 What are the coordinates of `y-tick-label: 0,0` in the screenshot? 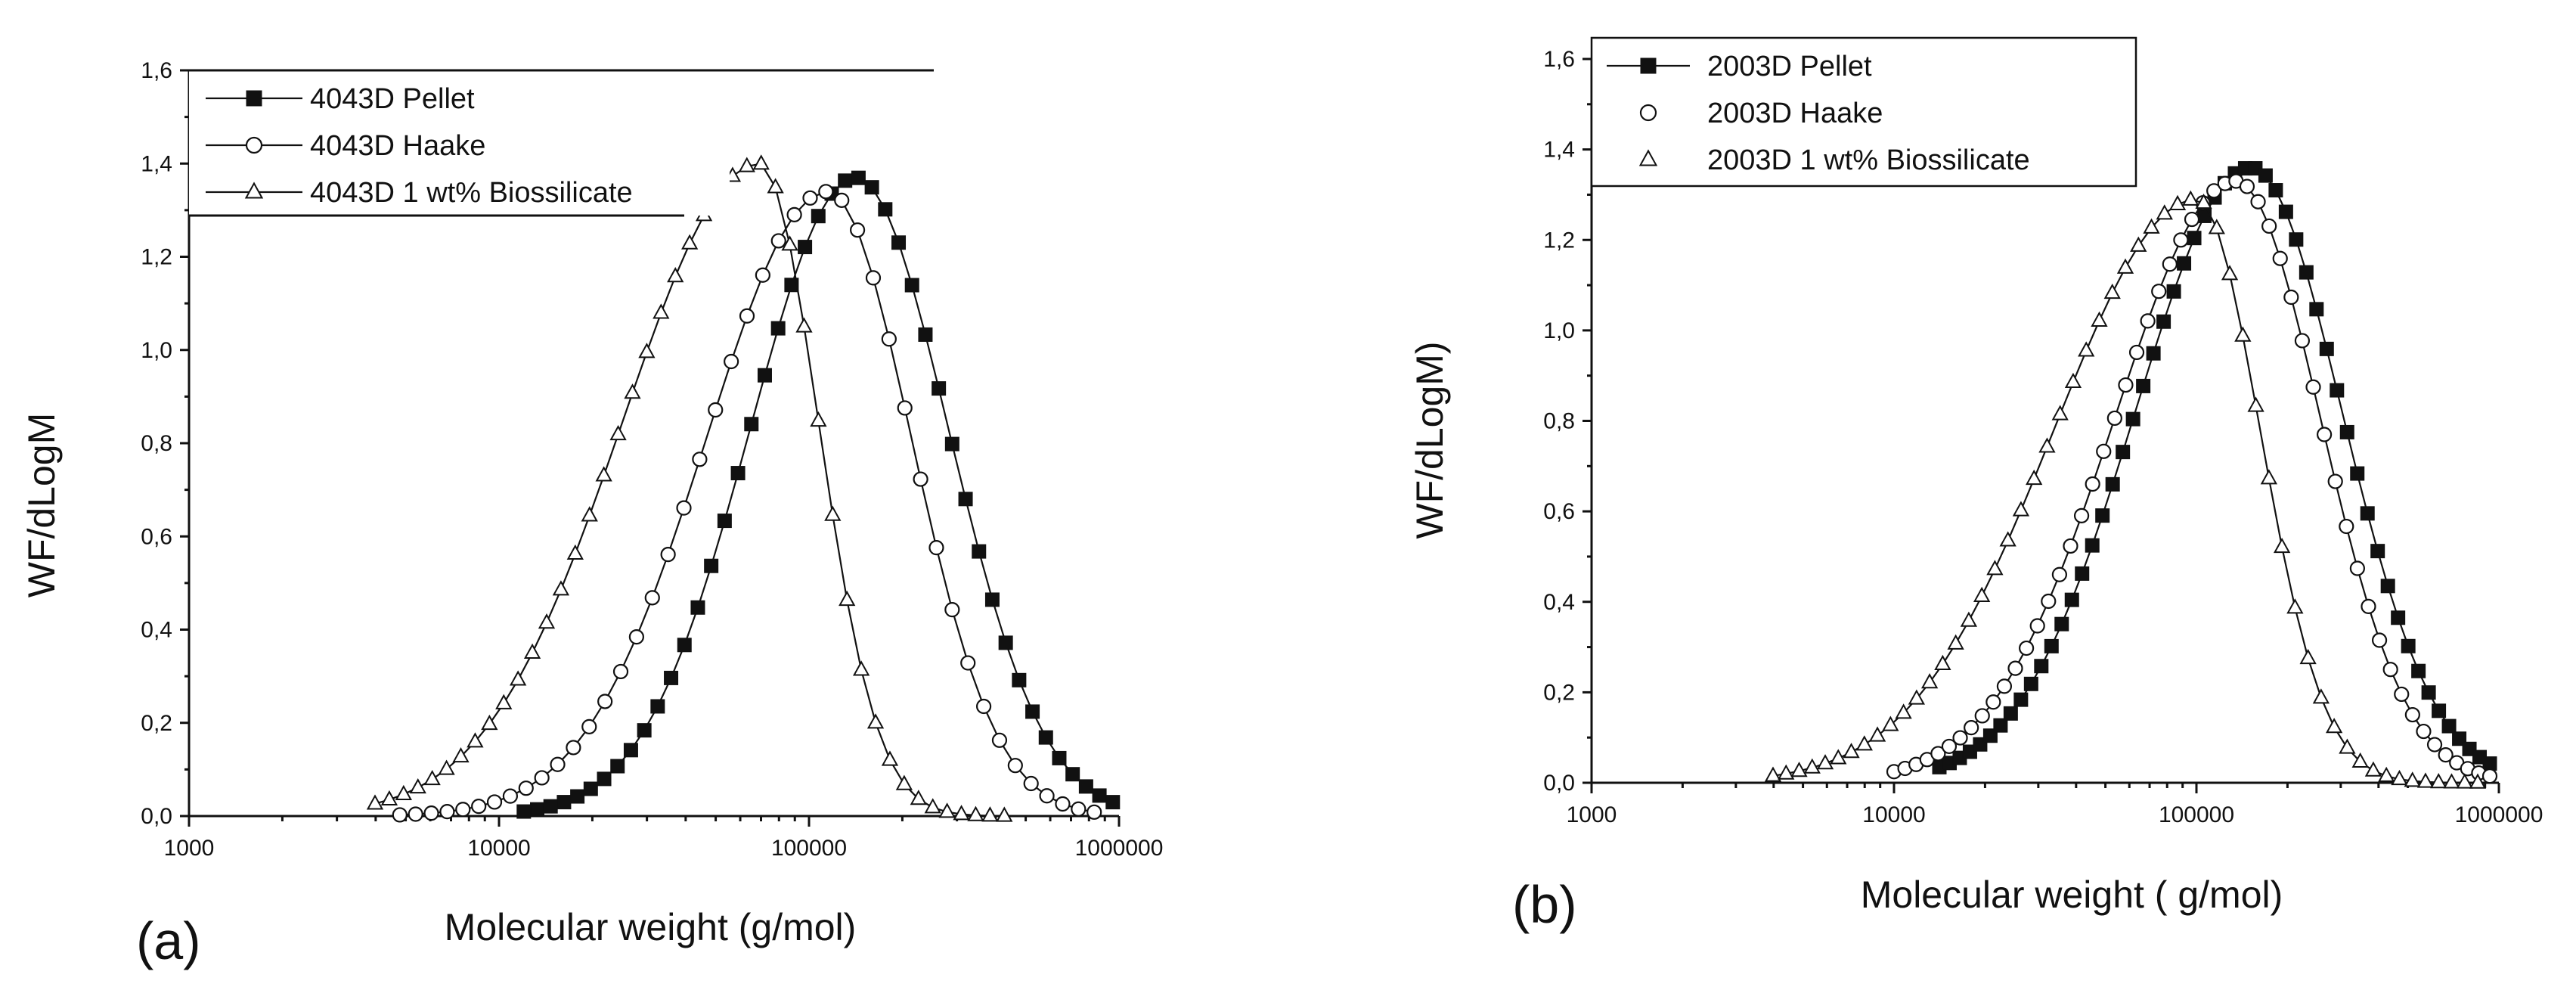 It's located at (156, 816).